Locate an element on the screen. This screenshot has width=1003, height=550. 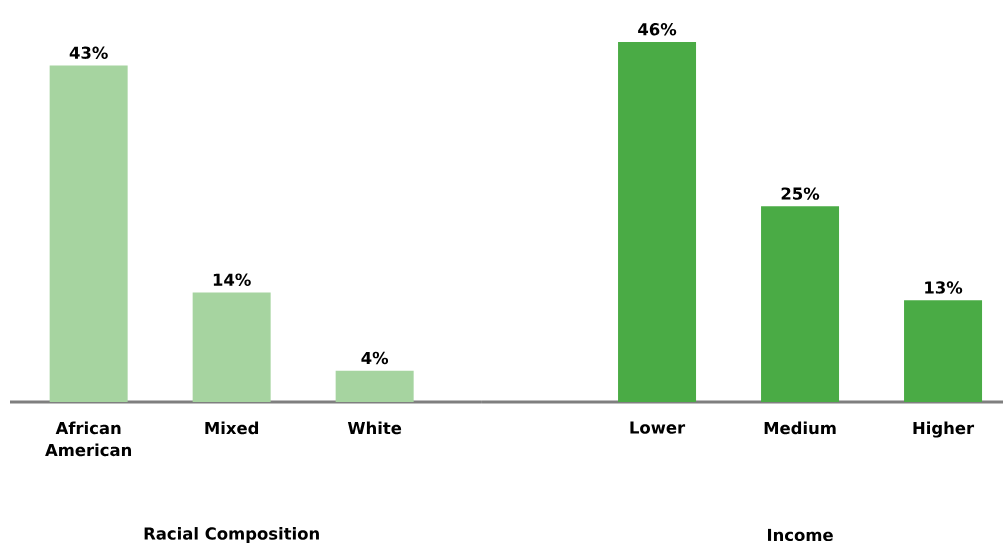
data-label: 13% is located at coordinates (944, 287).